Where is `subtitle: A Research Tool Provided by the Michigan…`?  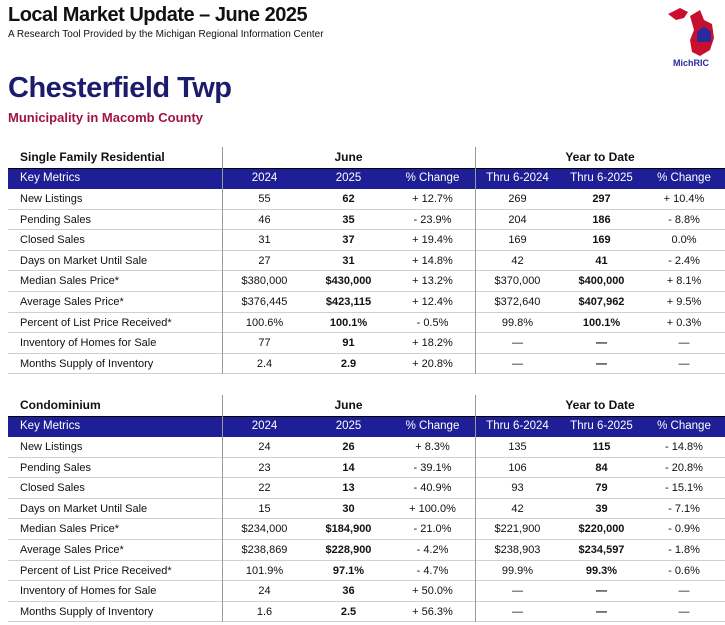
subtitle: A Research Tool Provided by the Michigan… is located at coordinates (166, 34).